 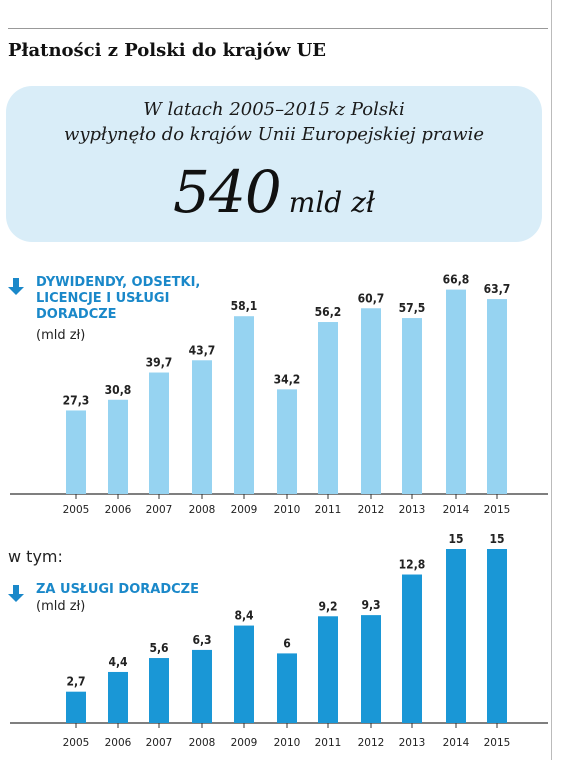 What do you see at coordinates (287, 688) in the screenshot?
I see `chart2-bar-2010` at bounding box center [287, 688].